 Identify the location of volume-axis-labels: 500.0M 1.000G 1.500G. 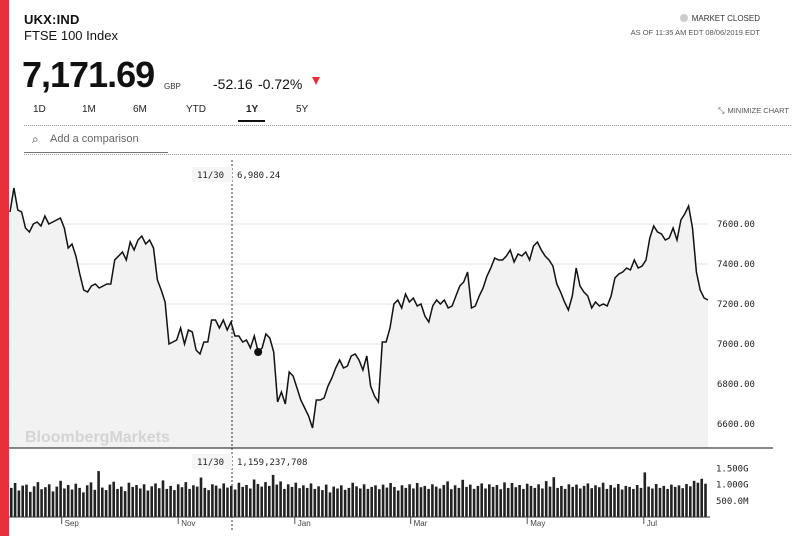
(732, 485).